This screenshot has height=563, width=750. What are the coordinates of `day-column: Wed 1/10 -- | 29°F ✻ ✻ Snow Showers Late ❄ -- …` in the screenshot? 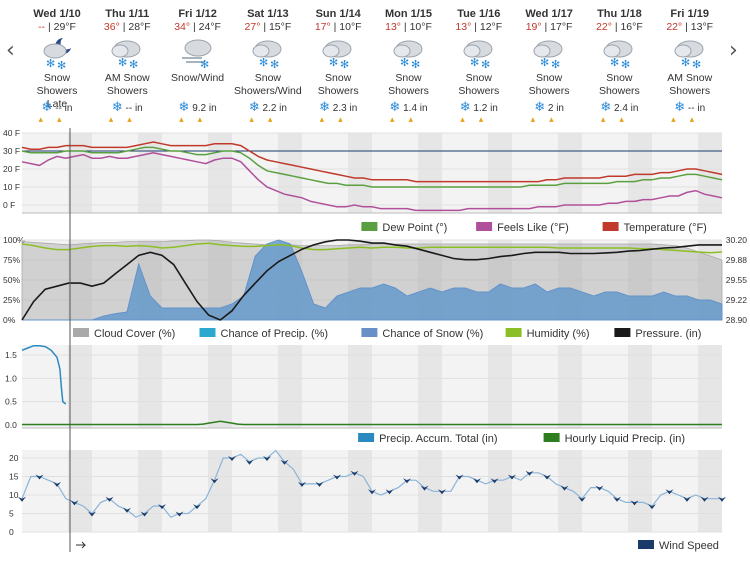 It's located at (57, 70).